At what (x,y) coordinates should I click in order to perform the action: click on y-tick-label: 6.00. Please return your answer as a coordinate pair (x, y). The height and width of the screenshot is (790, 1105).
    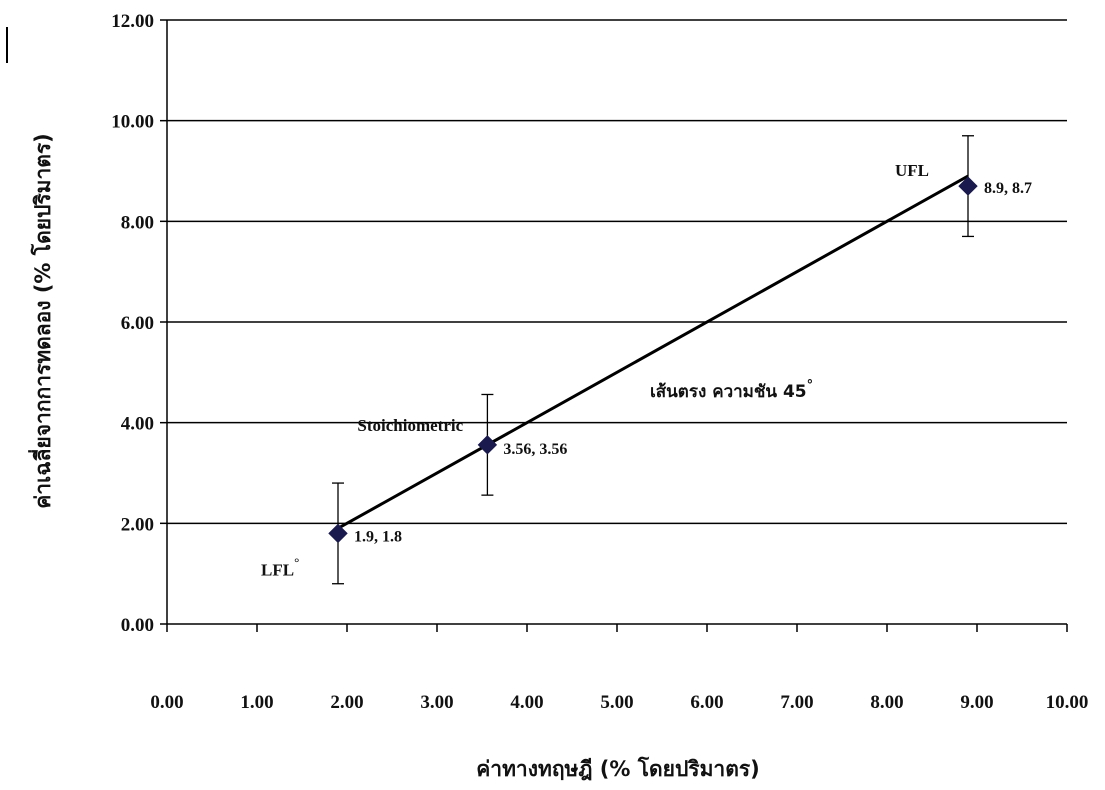
    Looking at the image, I should click on (137, 323).